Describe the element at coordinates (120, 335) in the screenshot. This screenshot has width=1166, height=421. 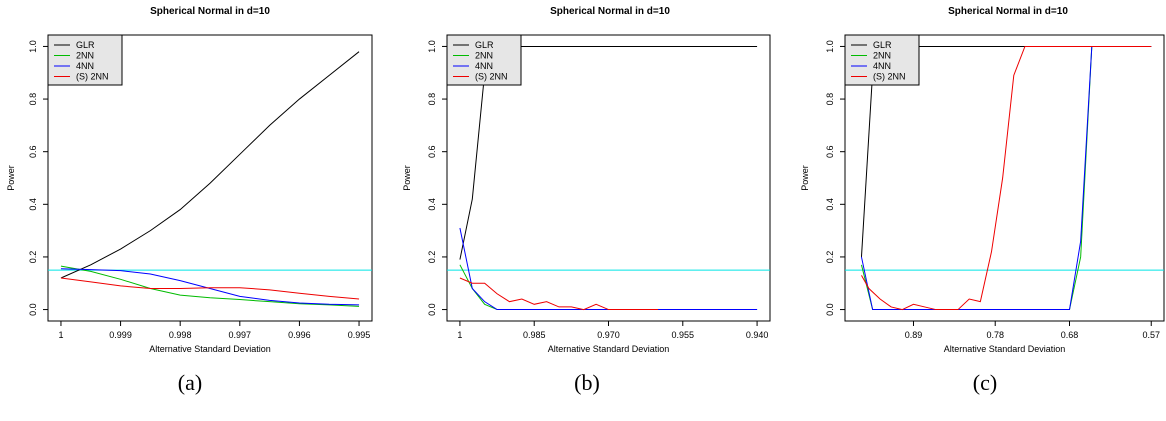
I see `x-tick-label: 0.999` at that location.